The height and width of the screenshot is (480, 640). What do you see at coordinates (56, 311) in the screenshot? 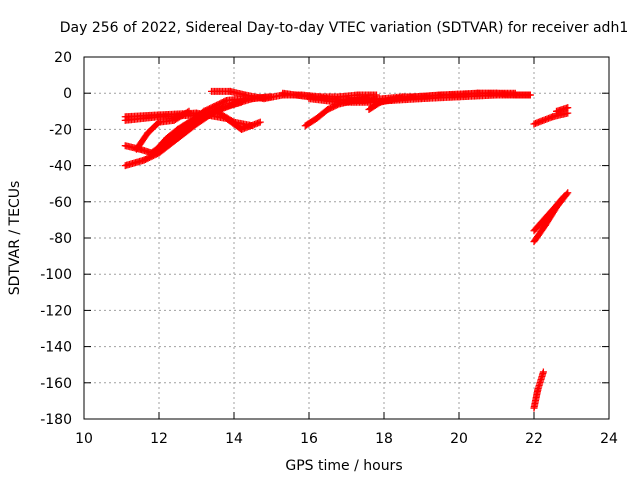
I see `y-tick-label: -120` at bounding box center [56, 311].